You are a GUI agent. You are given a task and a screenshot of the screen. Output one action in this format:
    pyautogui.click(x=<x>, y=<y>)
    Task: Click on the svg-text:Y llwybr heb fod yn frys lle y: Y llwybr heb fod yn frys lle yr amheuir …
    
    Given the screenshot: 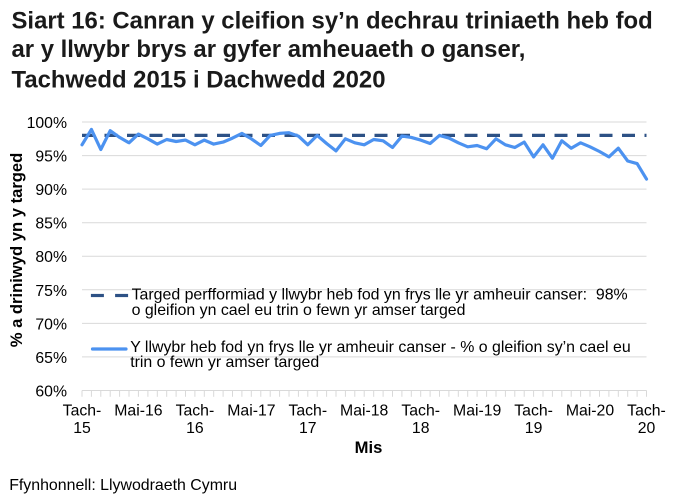 What is the action you would take?
    pyautogui.click(x=380, y=347)
    